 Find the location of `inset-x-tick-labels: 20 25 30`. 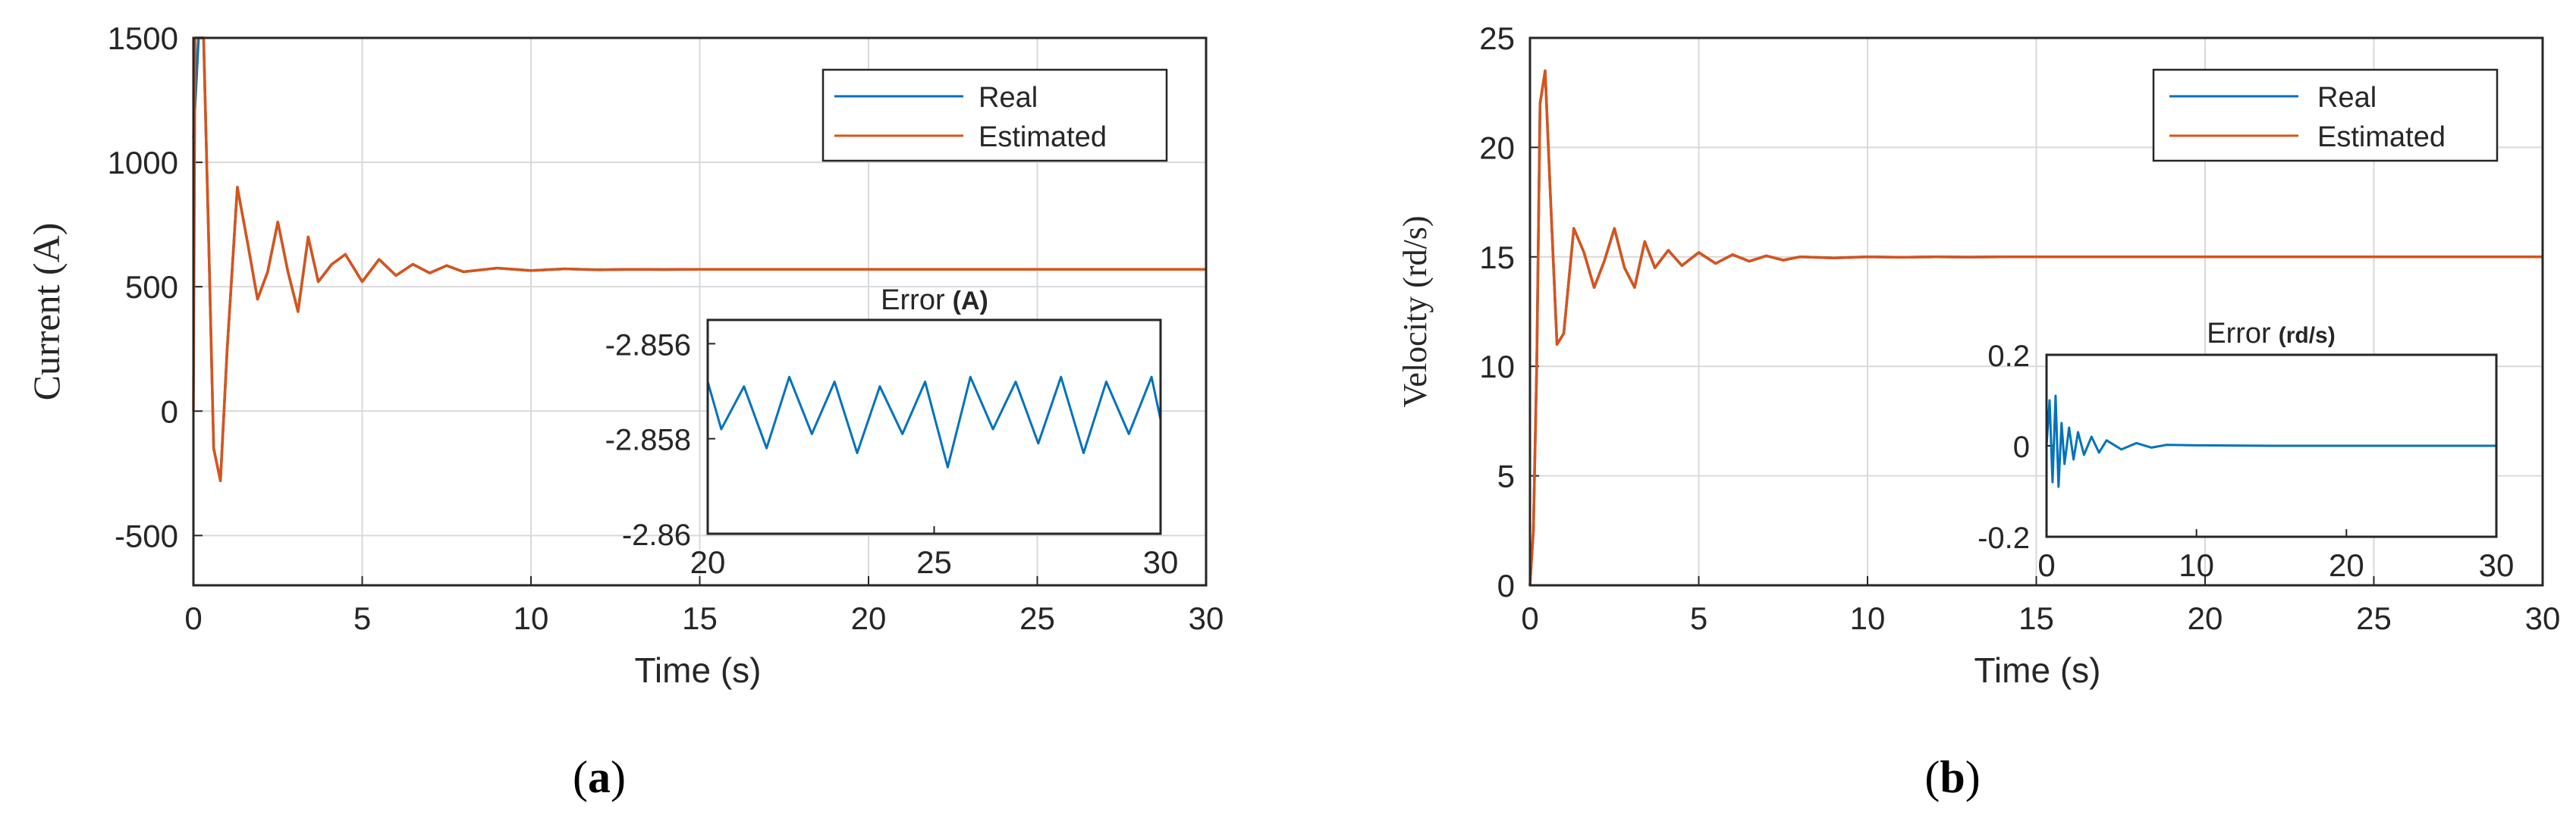

inset-x-tick-labels: 20 25 30 is located at coordinates (934, 562).